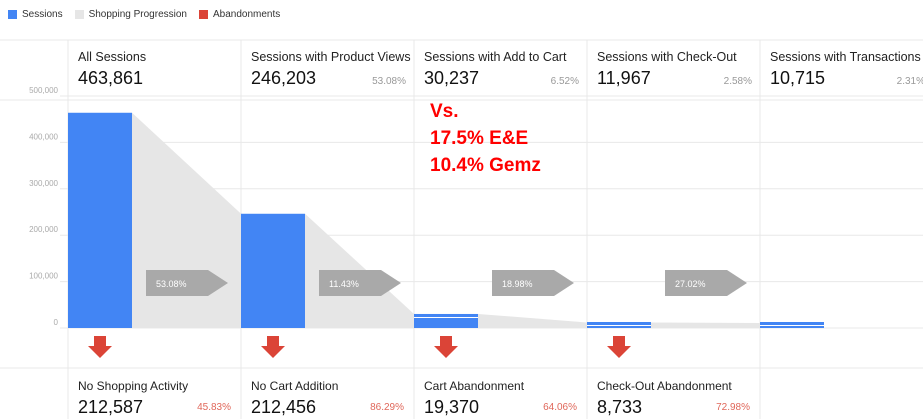 The height and width of the screenshot is (419, 923). Describe the element at coordinates (909, 81) in the screenshot. I see `stage-percent: 2.31%` at that location.